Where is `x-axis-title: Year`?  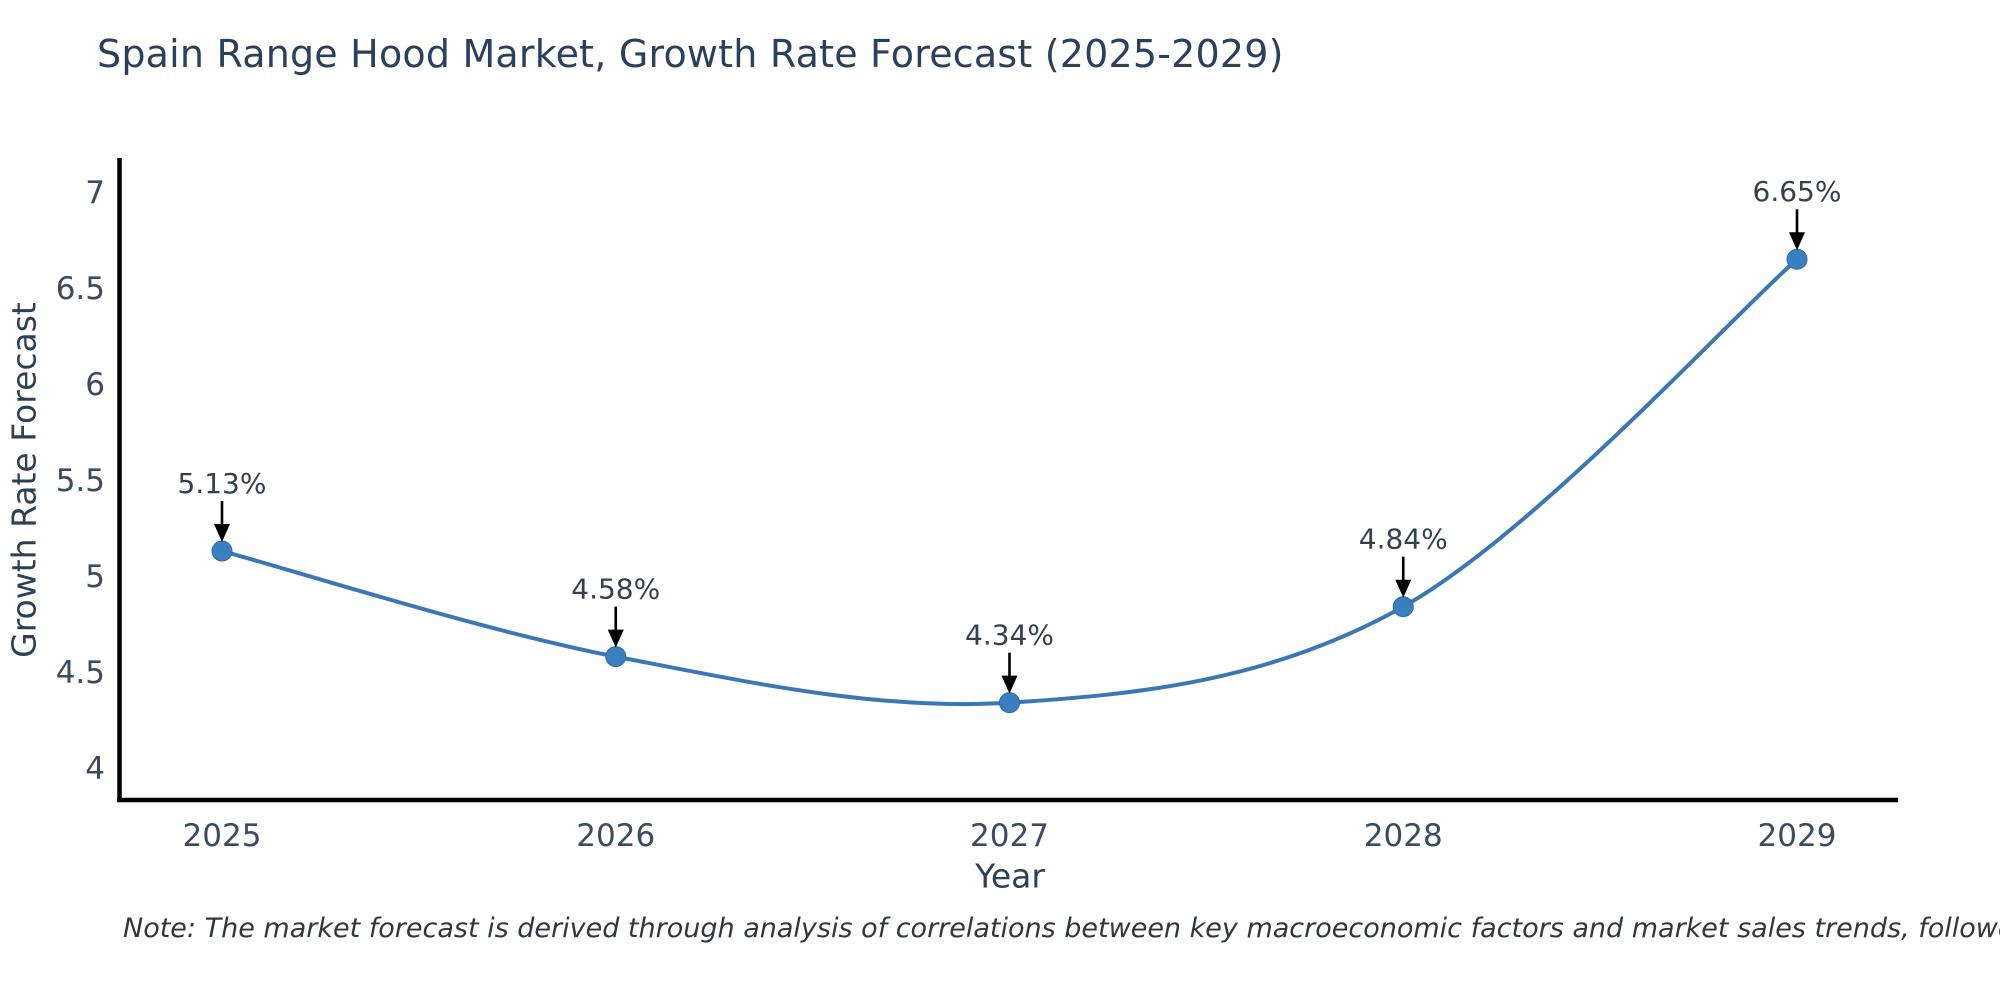 x-axis-title: Year is located at coordinates (1010, 876).